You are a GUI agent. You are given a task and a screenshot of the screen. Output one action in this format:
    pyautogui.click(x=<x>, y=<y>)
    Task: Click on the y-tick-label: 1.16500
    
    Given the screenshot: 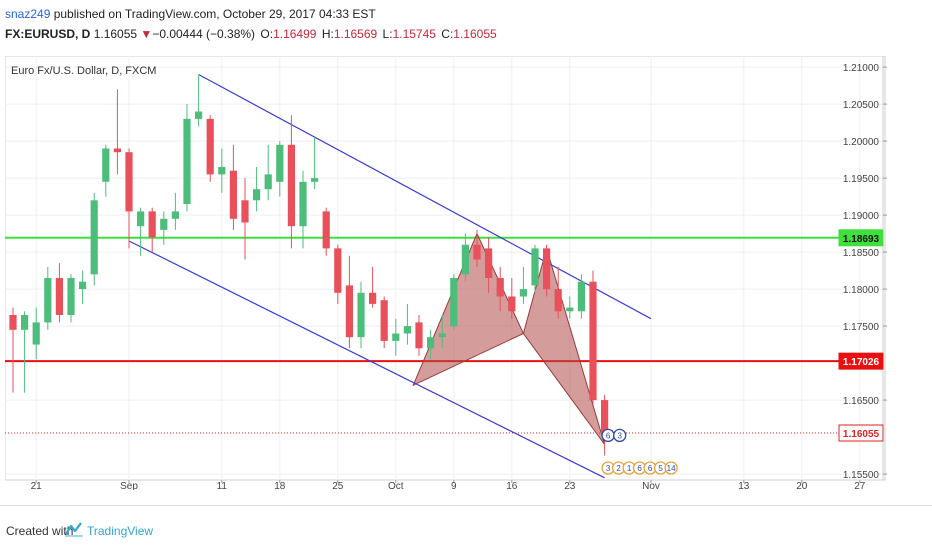 What is the action you would take?
    pyautogui.click(x=861, y=401)
    